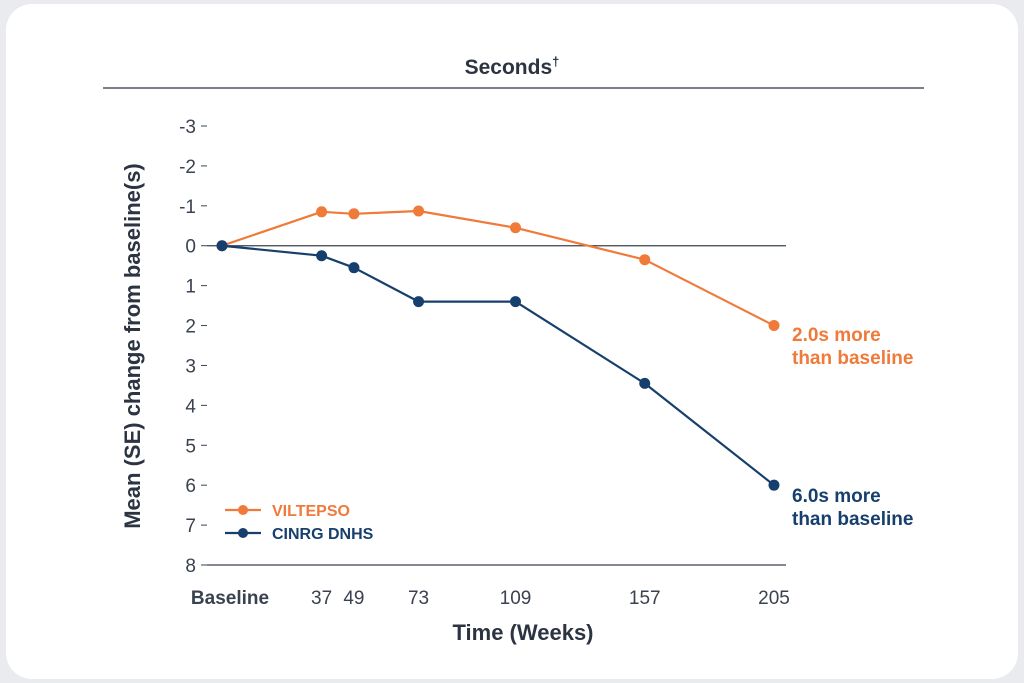  I want to click on end-label-line: 2.0s more, so click(836, 335).